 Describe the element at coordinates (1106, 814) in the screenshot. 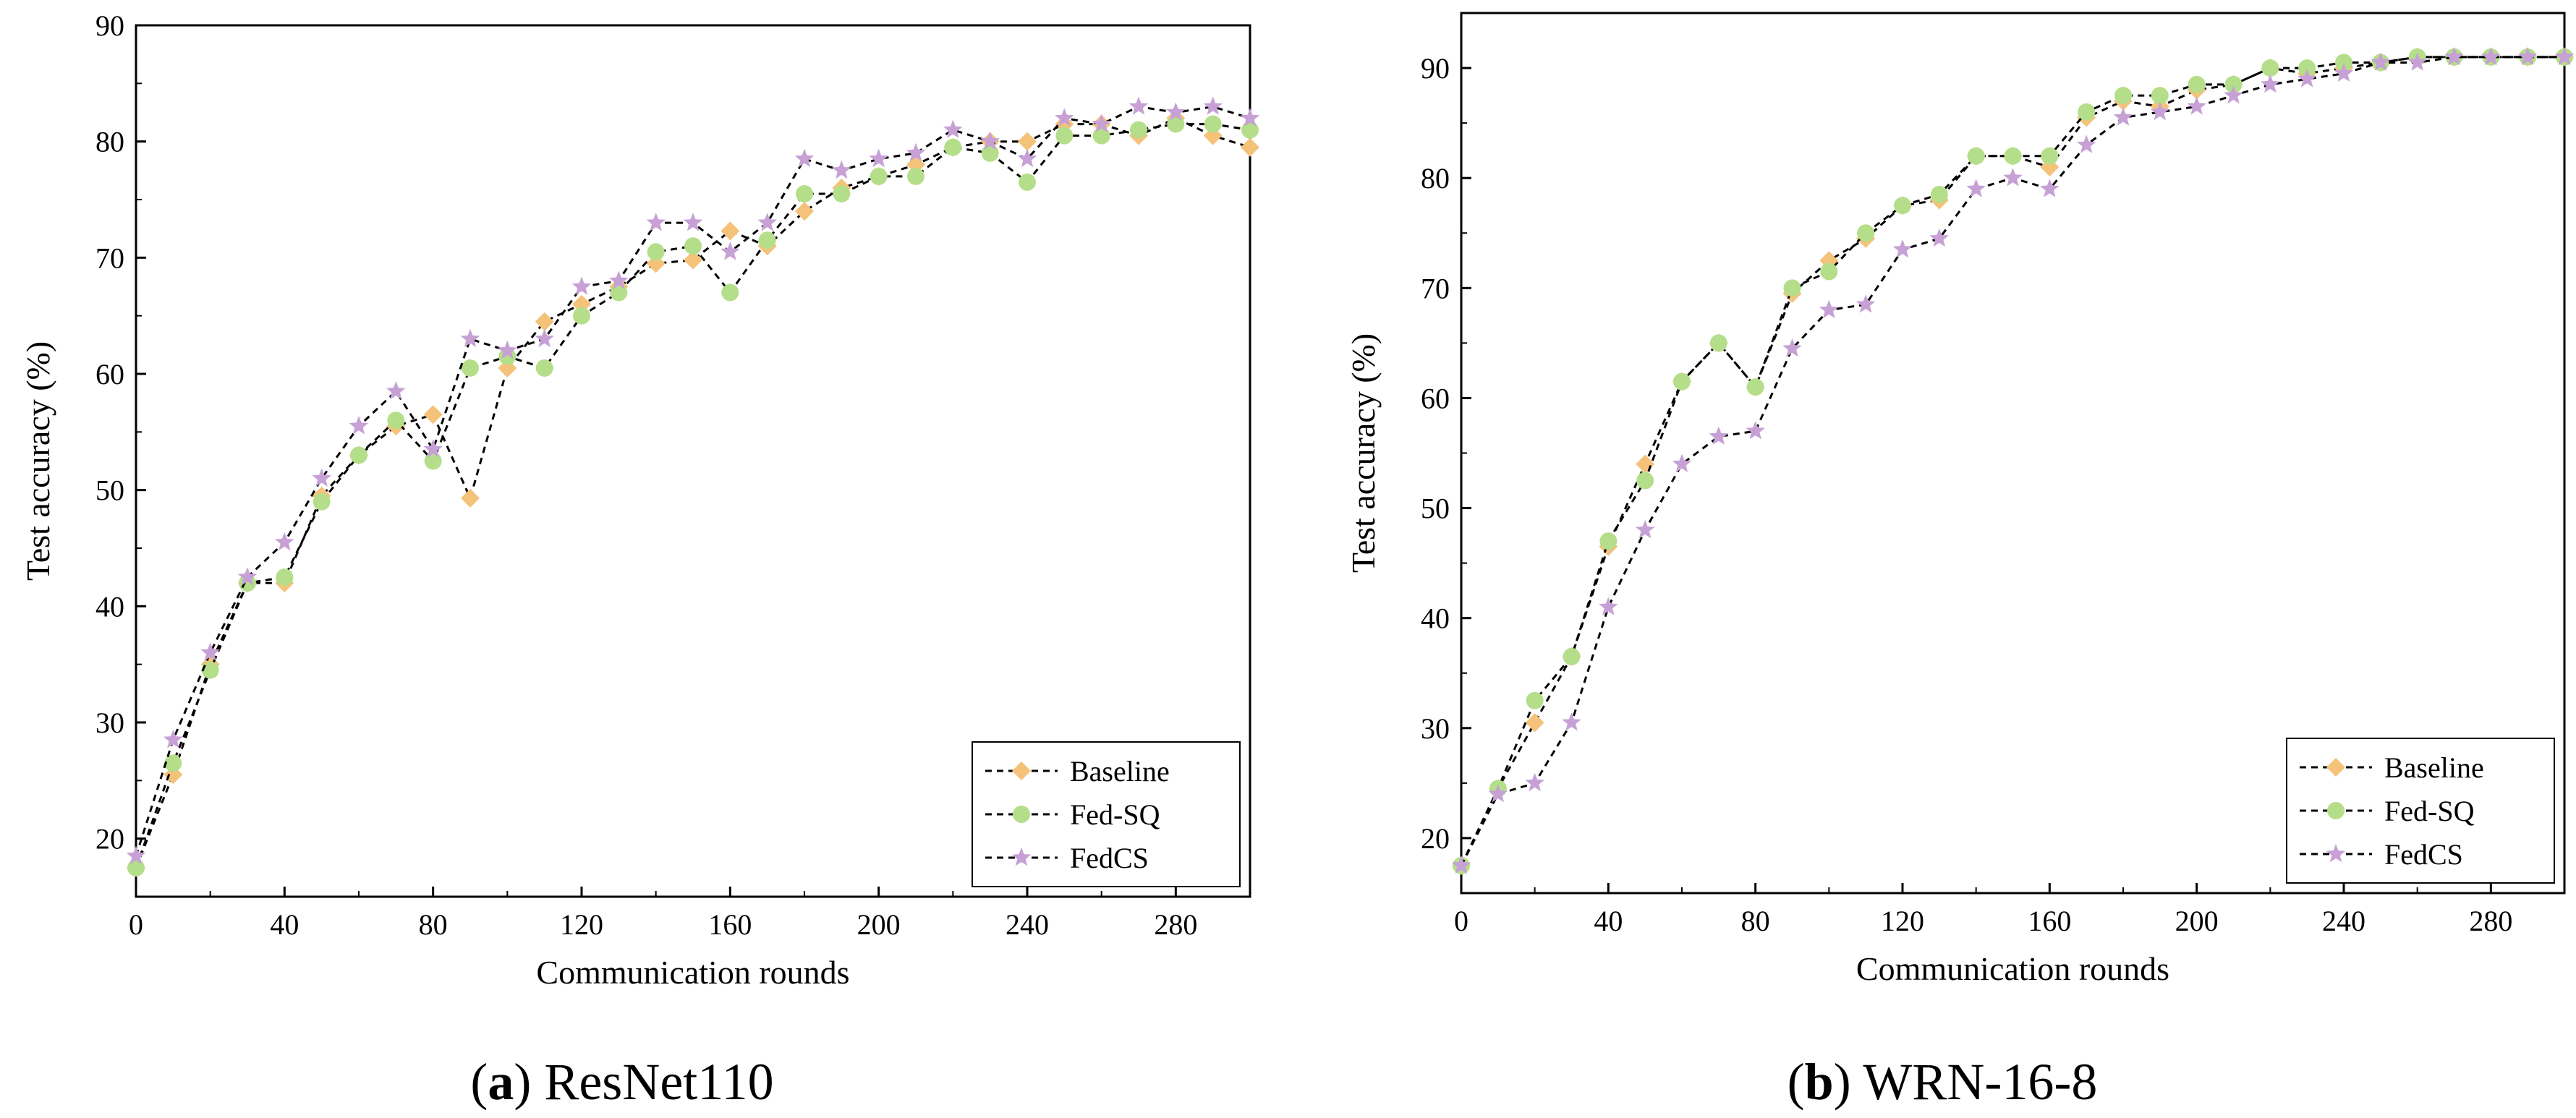

I see `legend: Baseline Fed-SQ FedCS` at that location.